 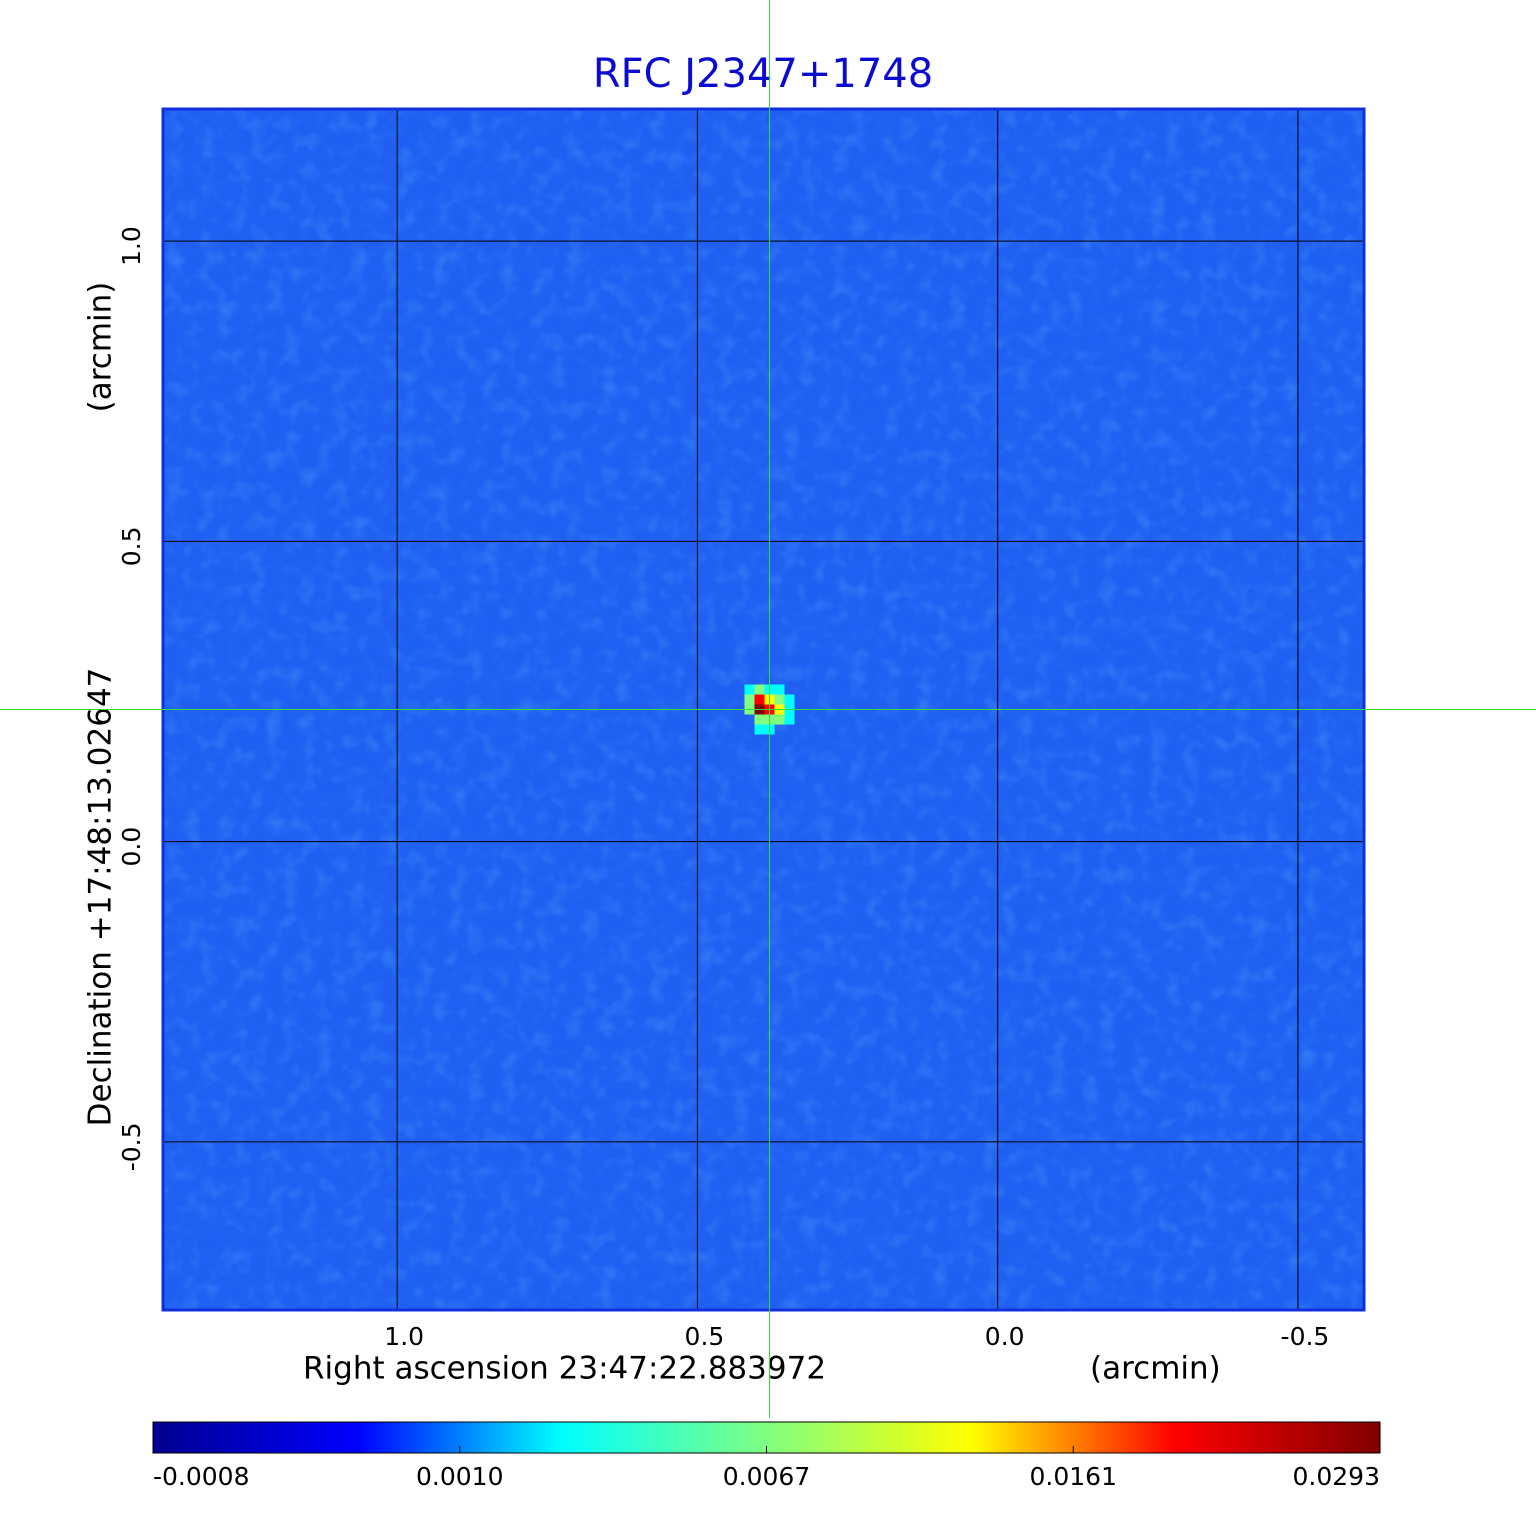 I want to click on x-tick-label: -0.5, so click(x=1305, y=1336).